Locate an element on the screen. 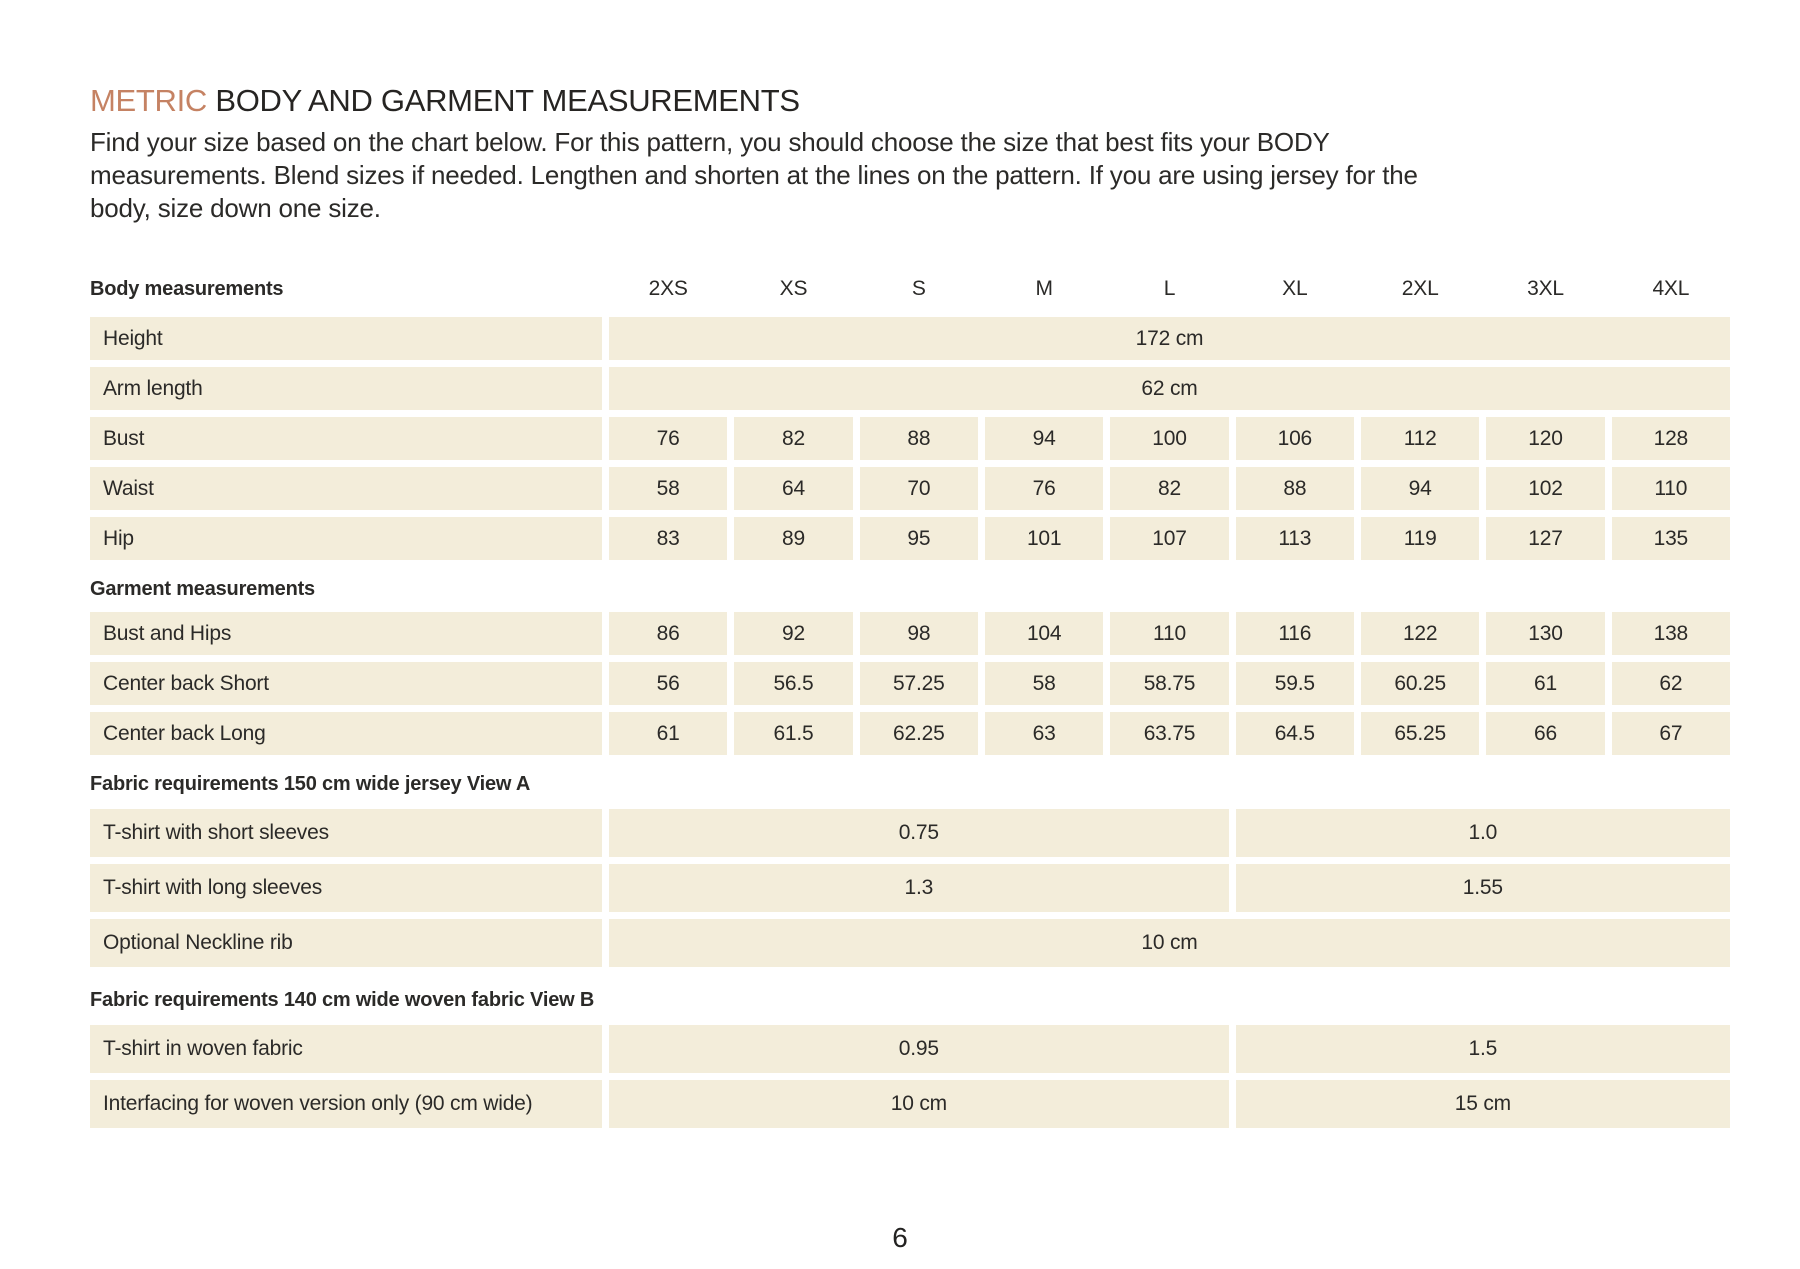 This screenshot has width=1800, height=1269. value-cell: 61.5 is located at coordinates (793, 733).